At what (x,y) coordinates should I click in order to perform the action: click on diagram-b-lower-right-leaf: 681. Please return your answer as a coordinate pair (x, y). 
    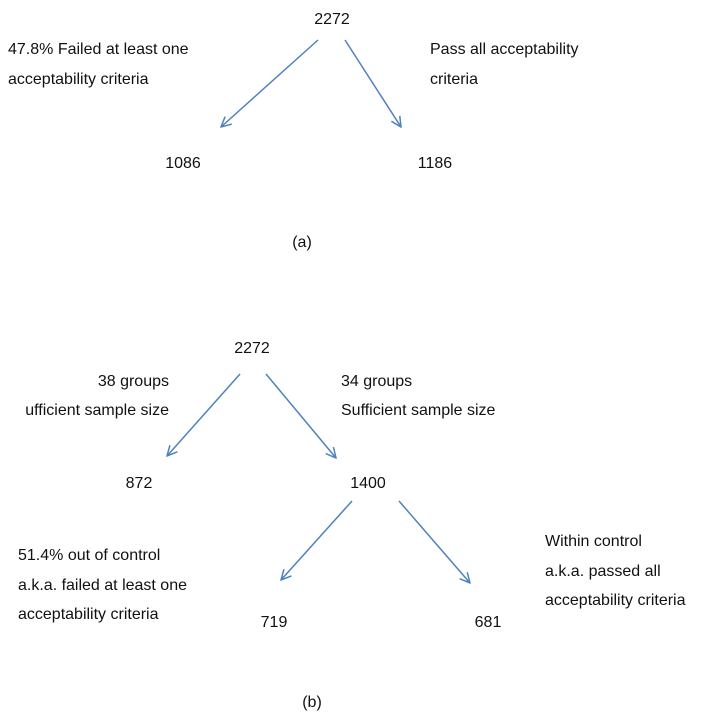
    Looking at the image, I should click on (488, 622).